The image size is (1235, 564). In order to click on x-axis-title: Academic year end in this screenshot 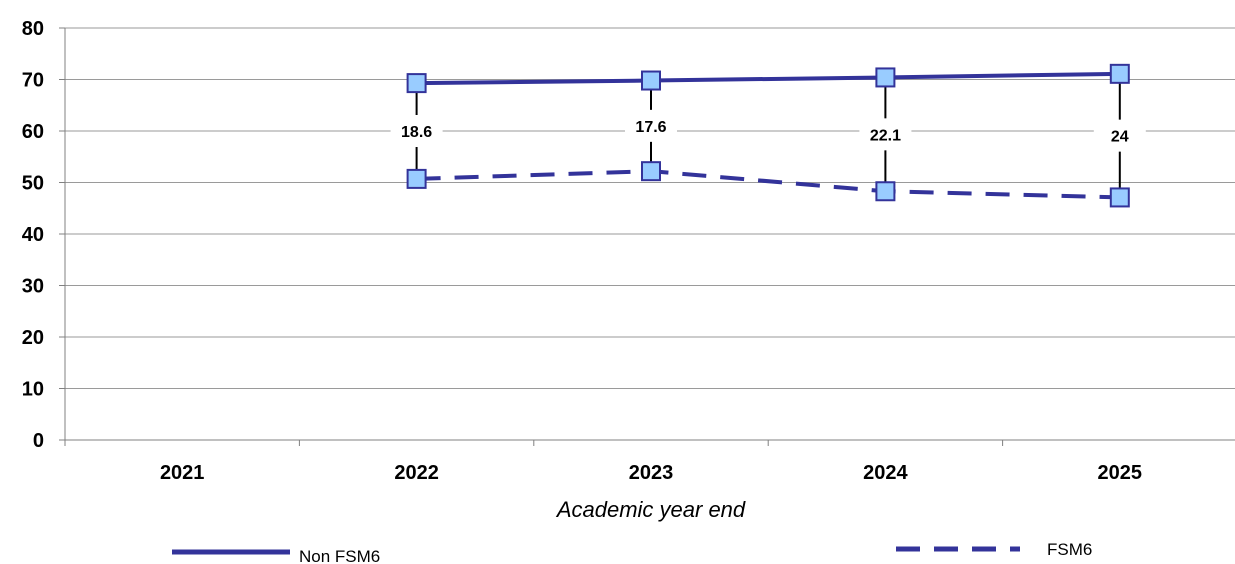, I will do `click(650, 509)`.